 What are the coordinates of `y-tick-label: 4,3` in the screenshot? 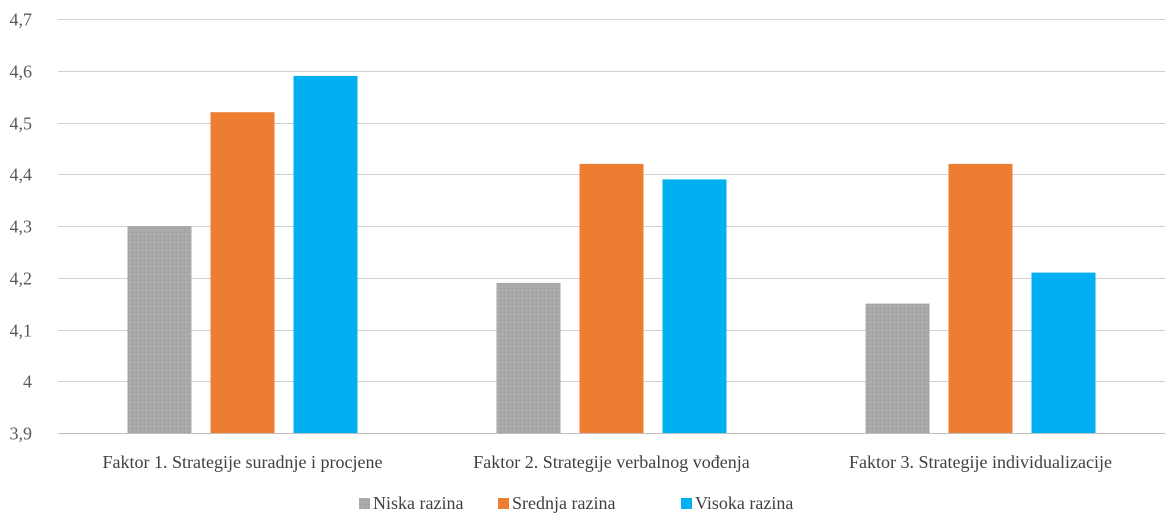 It's located at (21, 227).